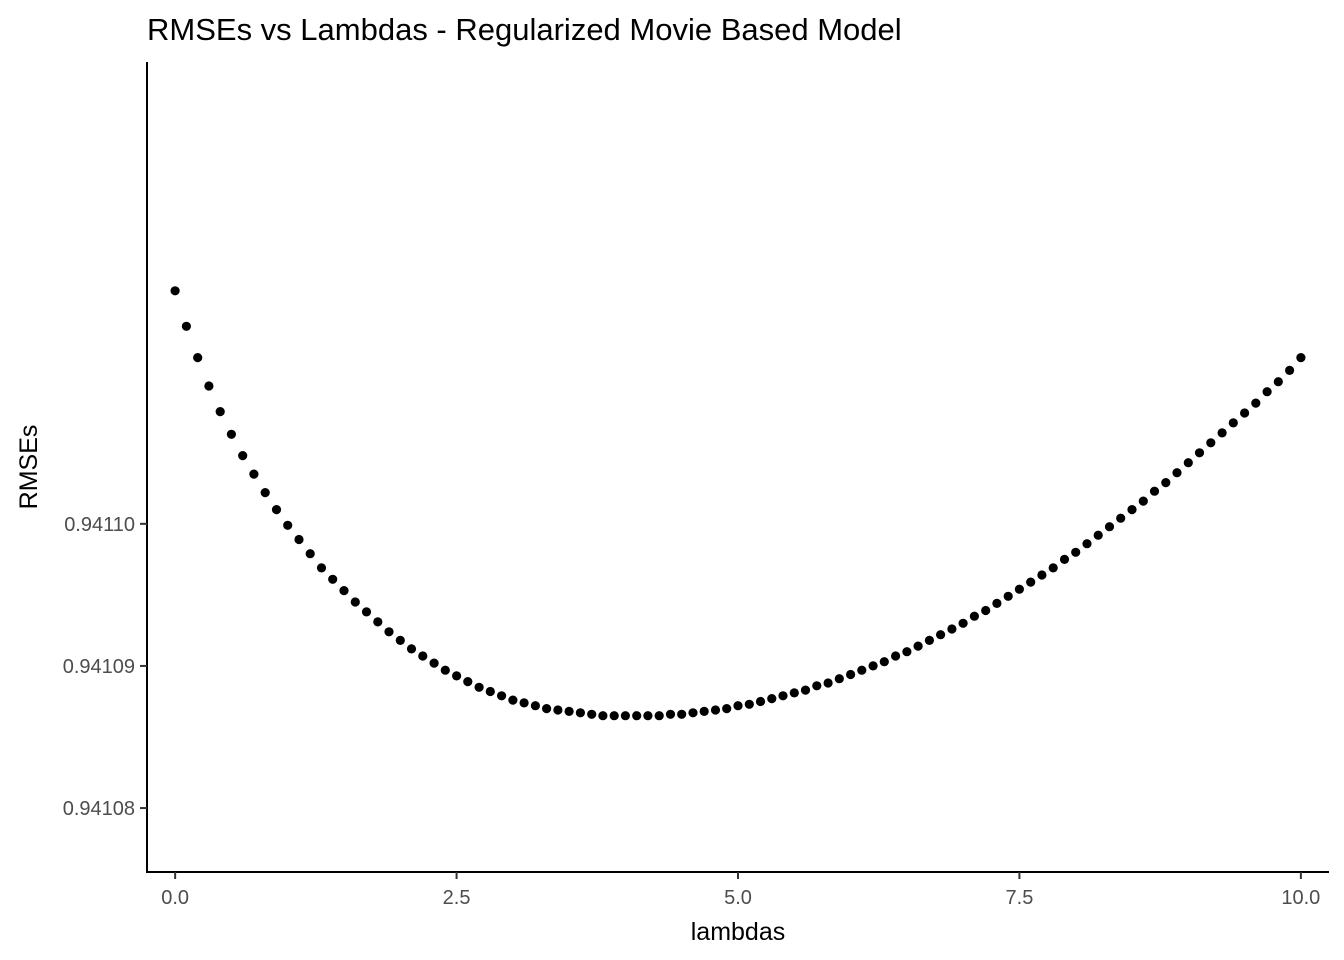  Describe the element at coordinates (1300, 898) in the screenshot. I see `x-tick-label: 10.0` at that location.